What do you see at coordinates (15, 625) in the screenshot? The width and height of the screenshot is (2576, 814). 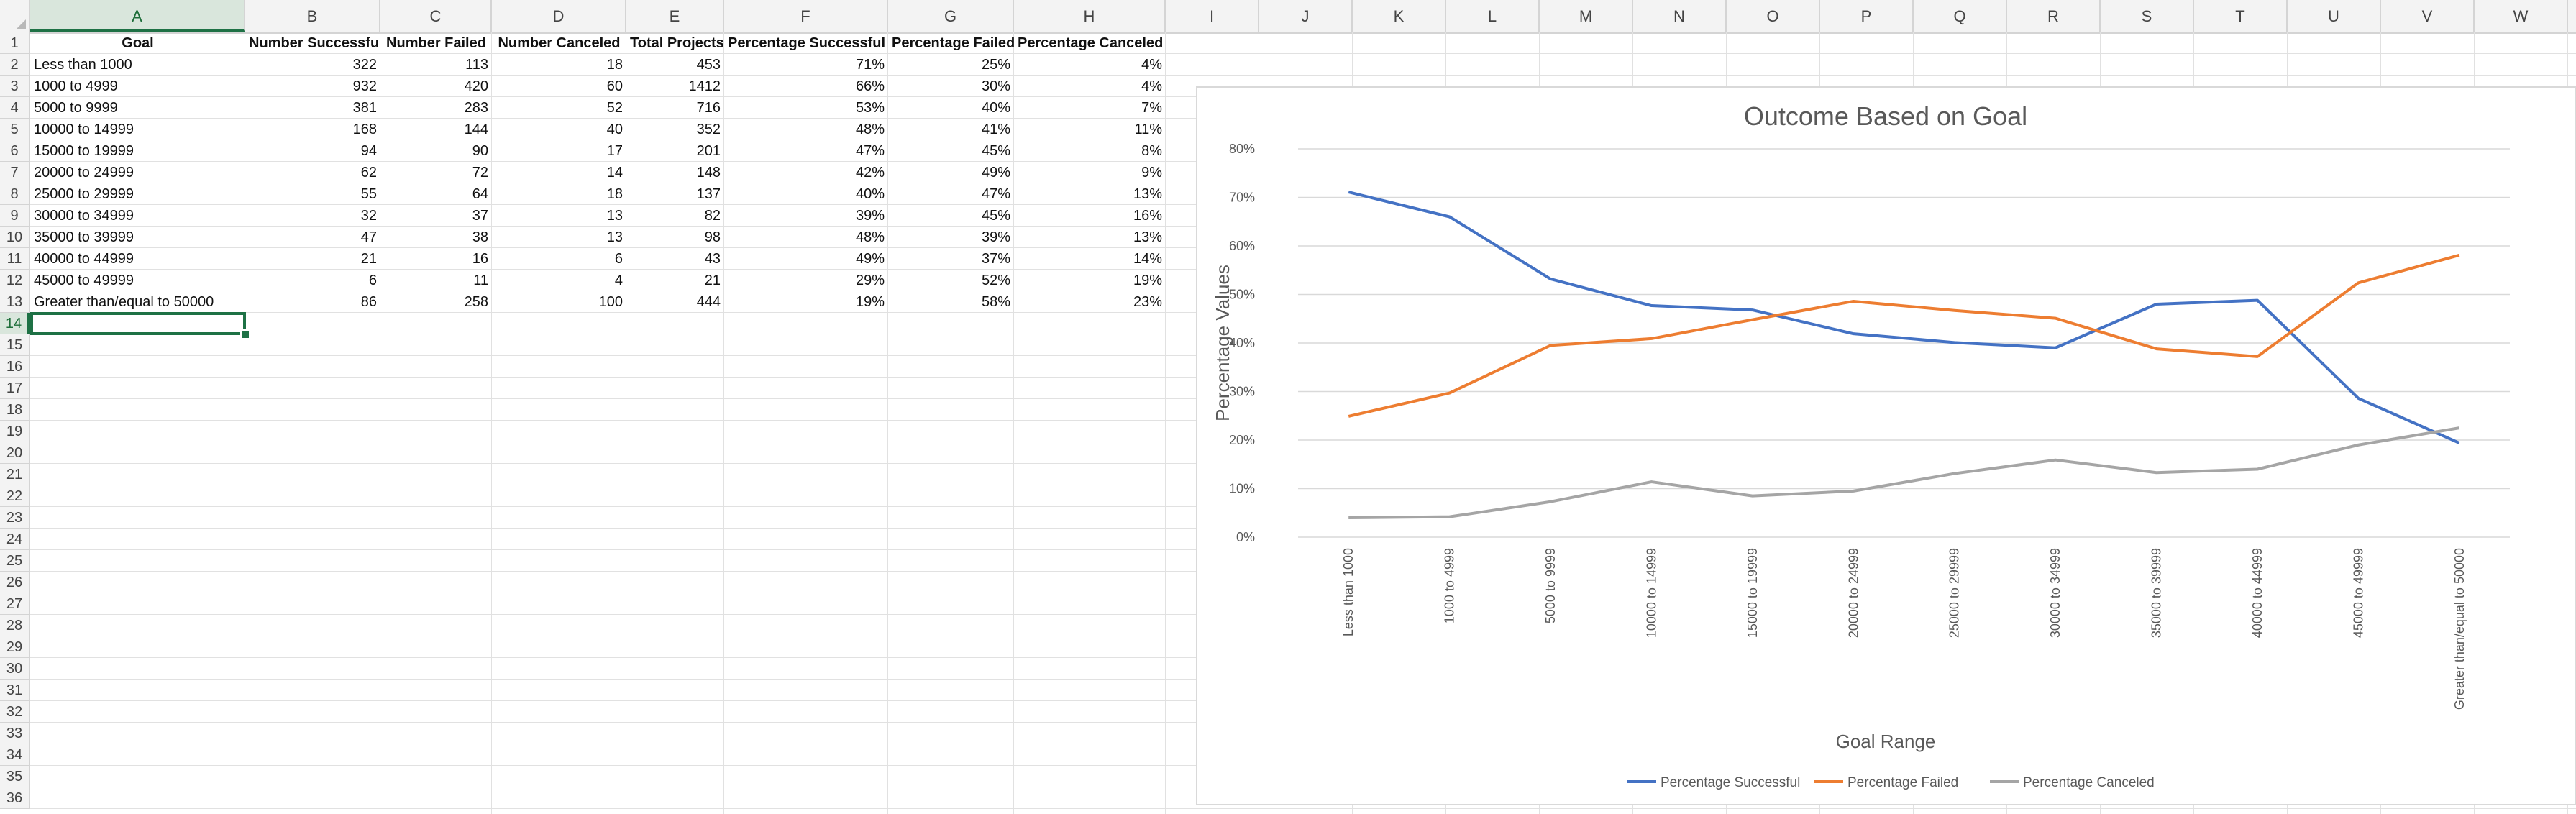 I see `row-header-28: 28` at bounding box center [15, 625].